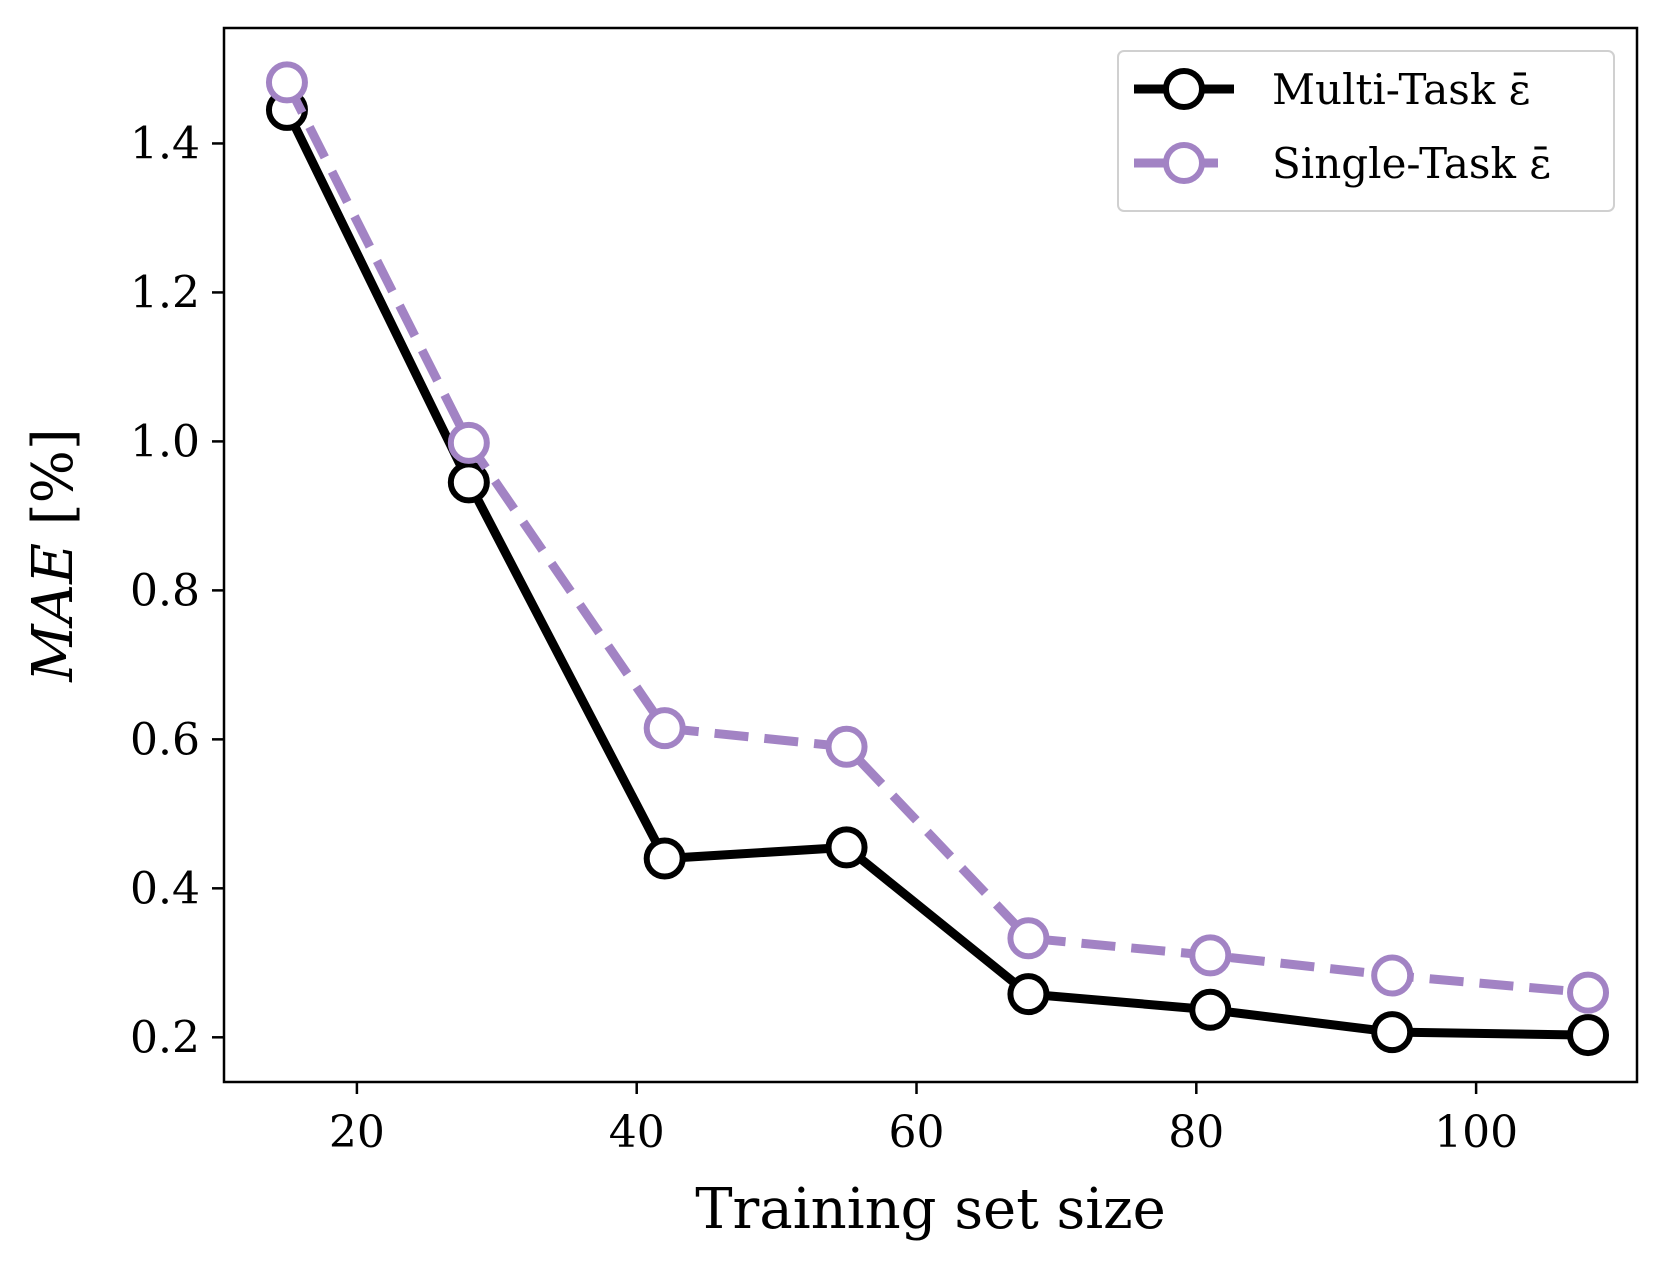 Image resolution: width=1660 pixels, height=1264 pixels. Describe the element at coordinates (357, 1132) in the screenshot. I see `x-tick-label: 20` at that location.